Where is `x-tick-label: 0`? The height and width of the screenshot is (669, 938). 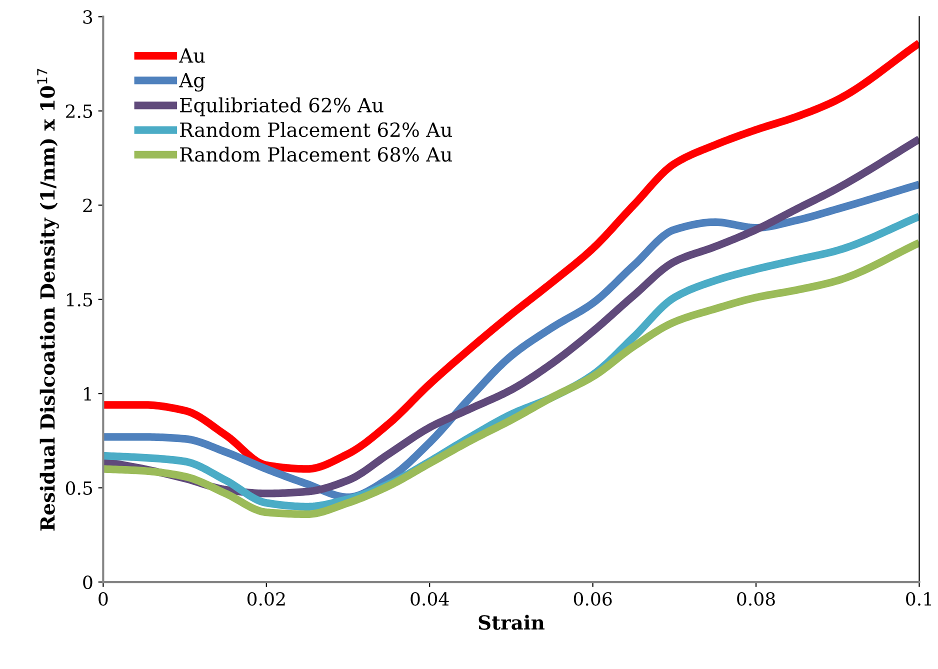 x-tick-label: 0 is located at coordinates (103, 599).